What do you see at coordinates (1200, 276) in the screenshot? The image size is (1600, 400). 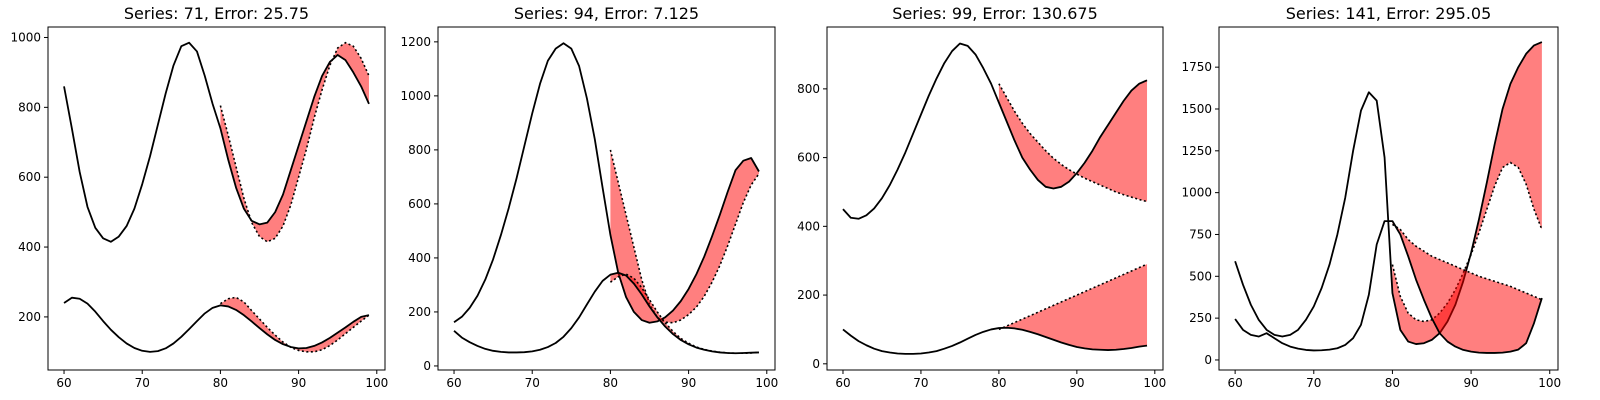 I see `y-tick-label: 500` at bounding box center [1200, 276].